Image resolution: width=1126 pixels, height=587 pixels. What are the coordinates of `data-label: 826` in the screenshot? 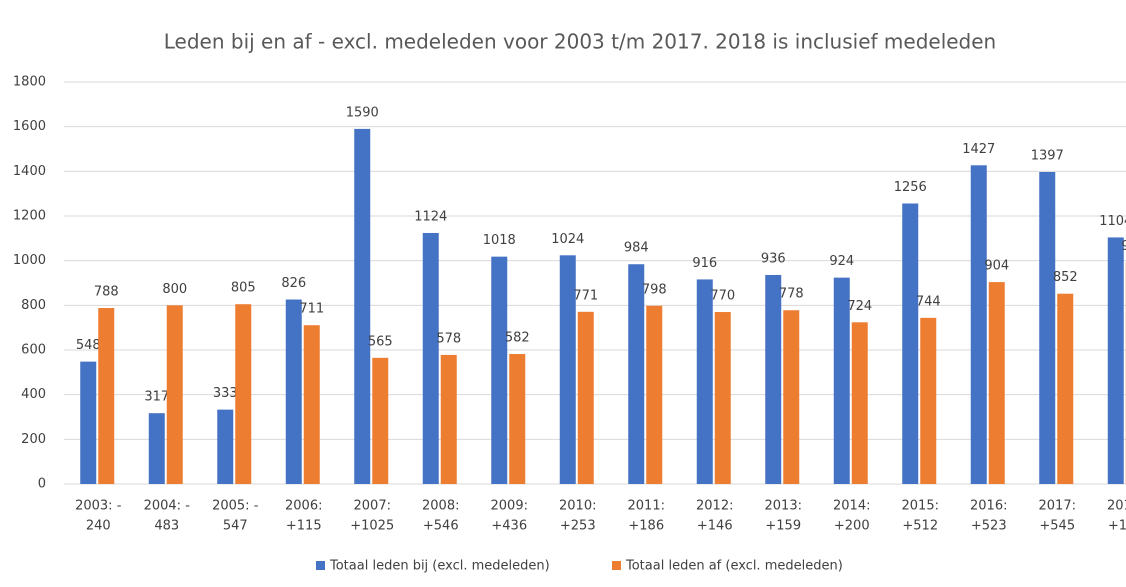 It's located at (293, 283).